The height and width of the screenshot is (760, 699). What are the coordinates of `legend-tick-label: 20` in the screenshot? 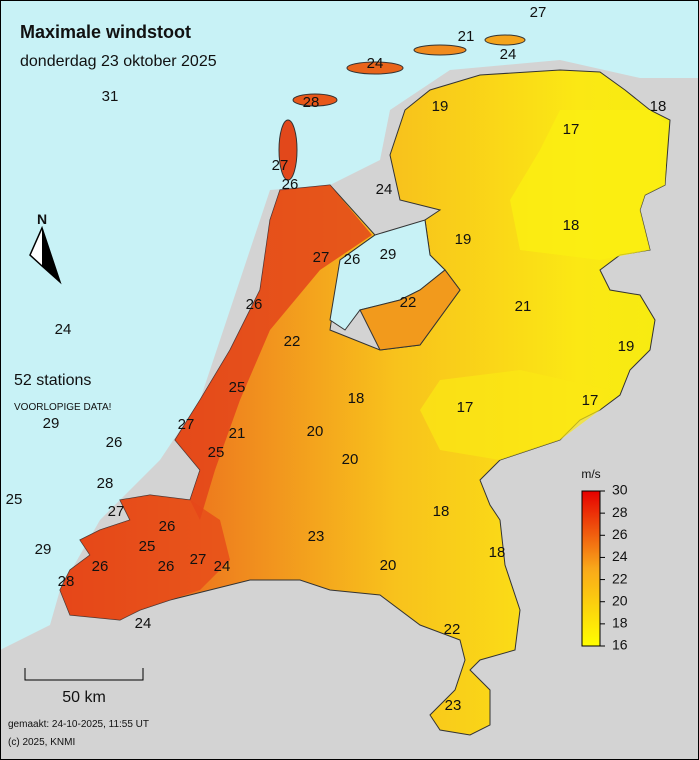 It's located at (620, 600).